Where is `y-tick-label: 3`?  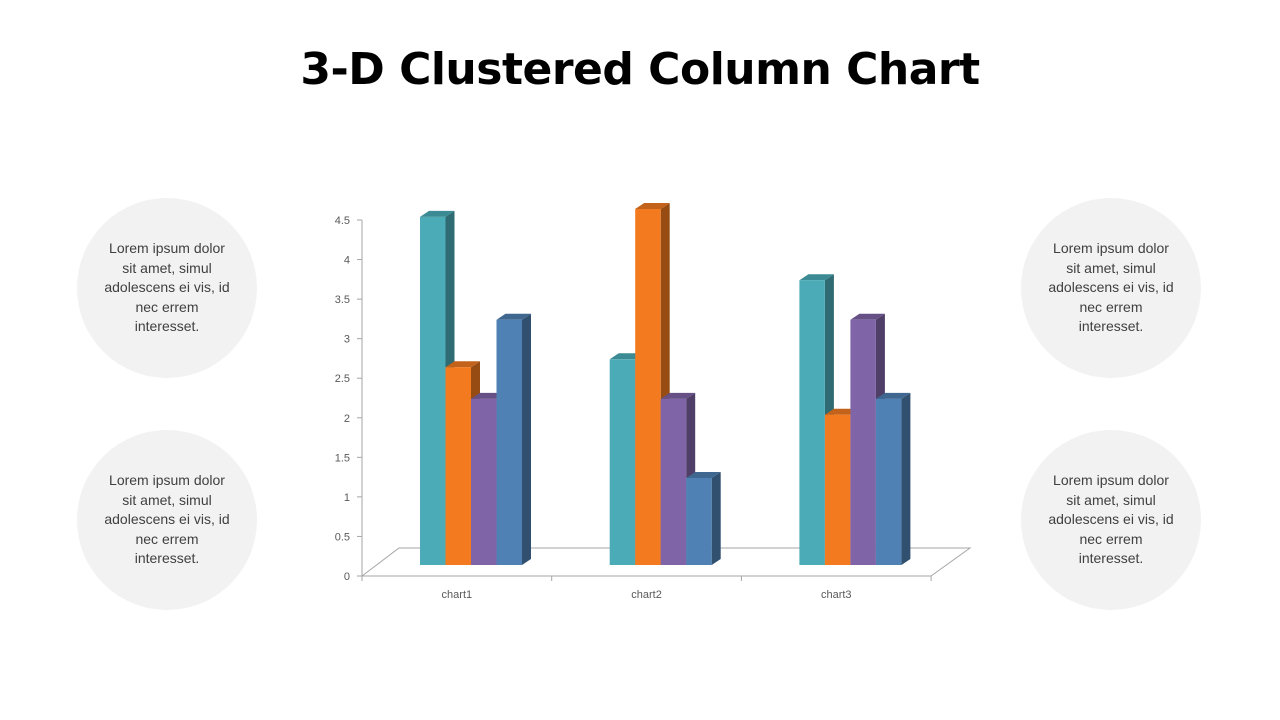 y-tick-label: 3 is located at coordinates (347, 340).